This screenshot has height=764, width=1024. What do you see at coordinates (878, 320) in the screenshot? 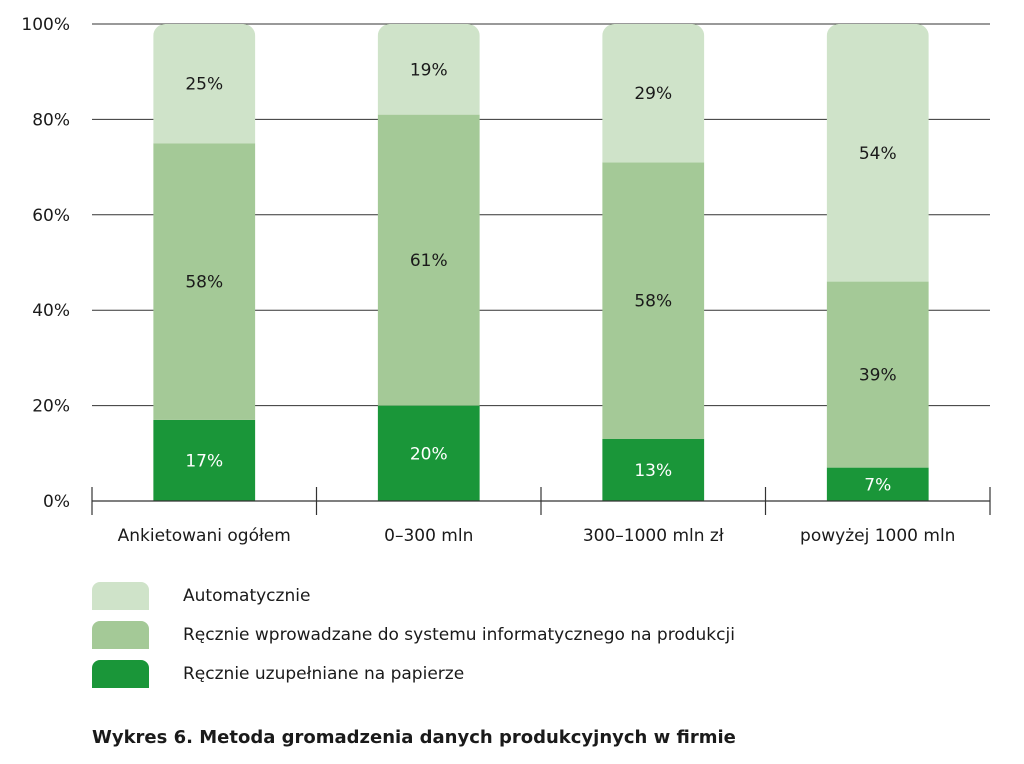
I see `bar-labels: 7% 39% 54%` at bounding box center [878, 320].